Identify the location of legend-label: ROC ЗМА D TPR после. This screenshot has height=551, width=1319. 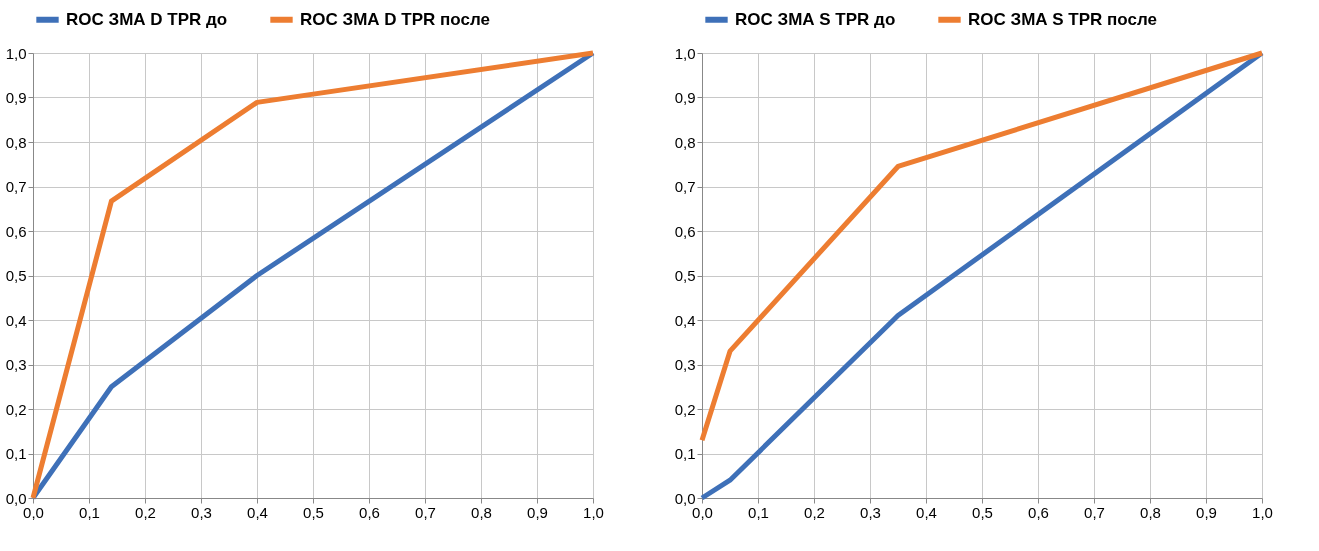
(395, 19).